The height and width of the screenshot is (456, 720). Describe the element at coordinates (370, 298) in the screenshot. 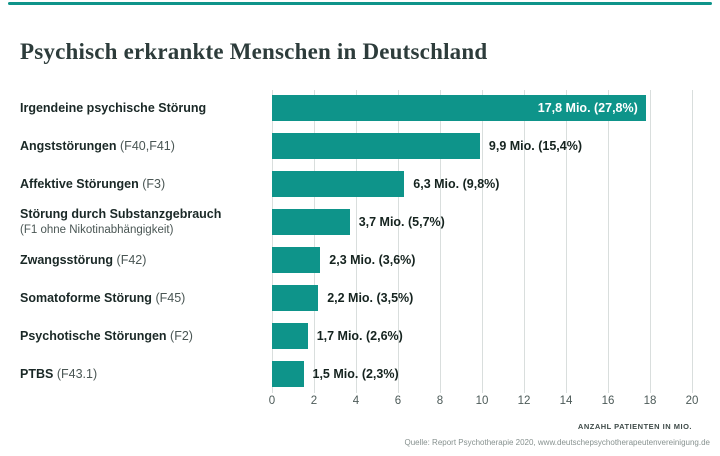

I see `value-label: 2,2 Mio. (3,5%)` at that location.